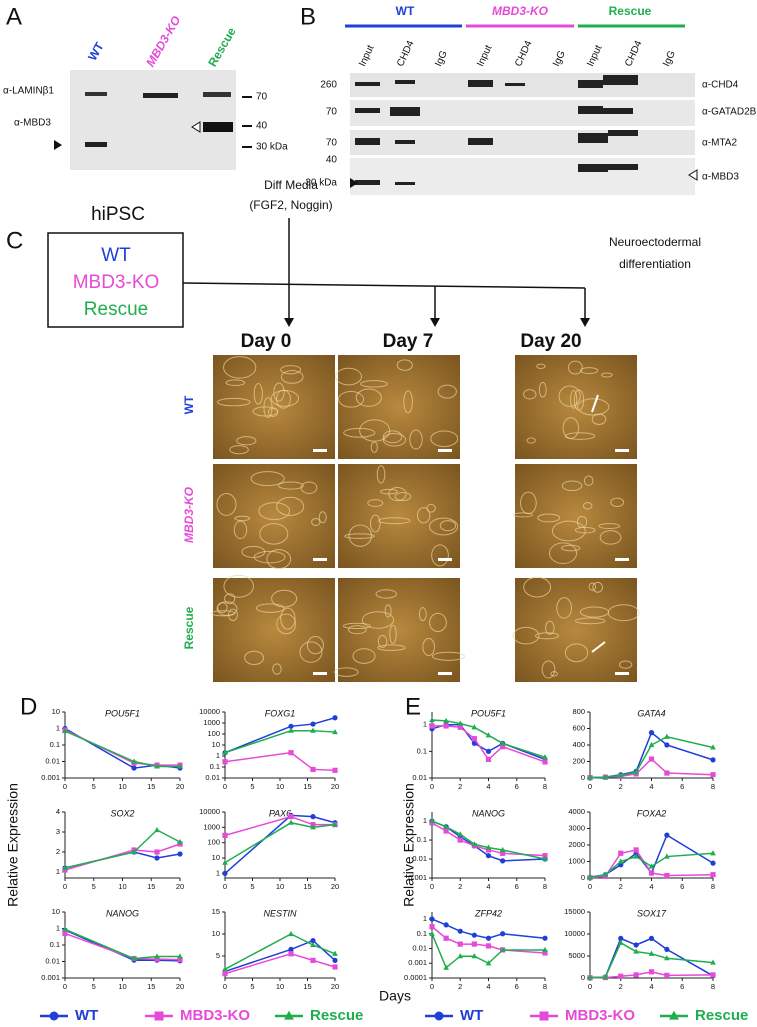 Image resolution: width=757 pixels, height=1027 pixels. I want to click on line-chart: 1 10 100 1000 10000 0 5 10 15 20 PAX6, so click(269, 849).